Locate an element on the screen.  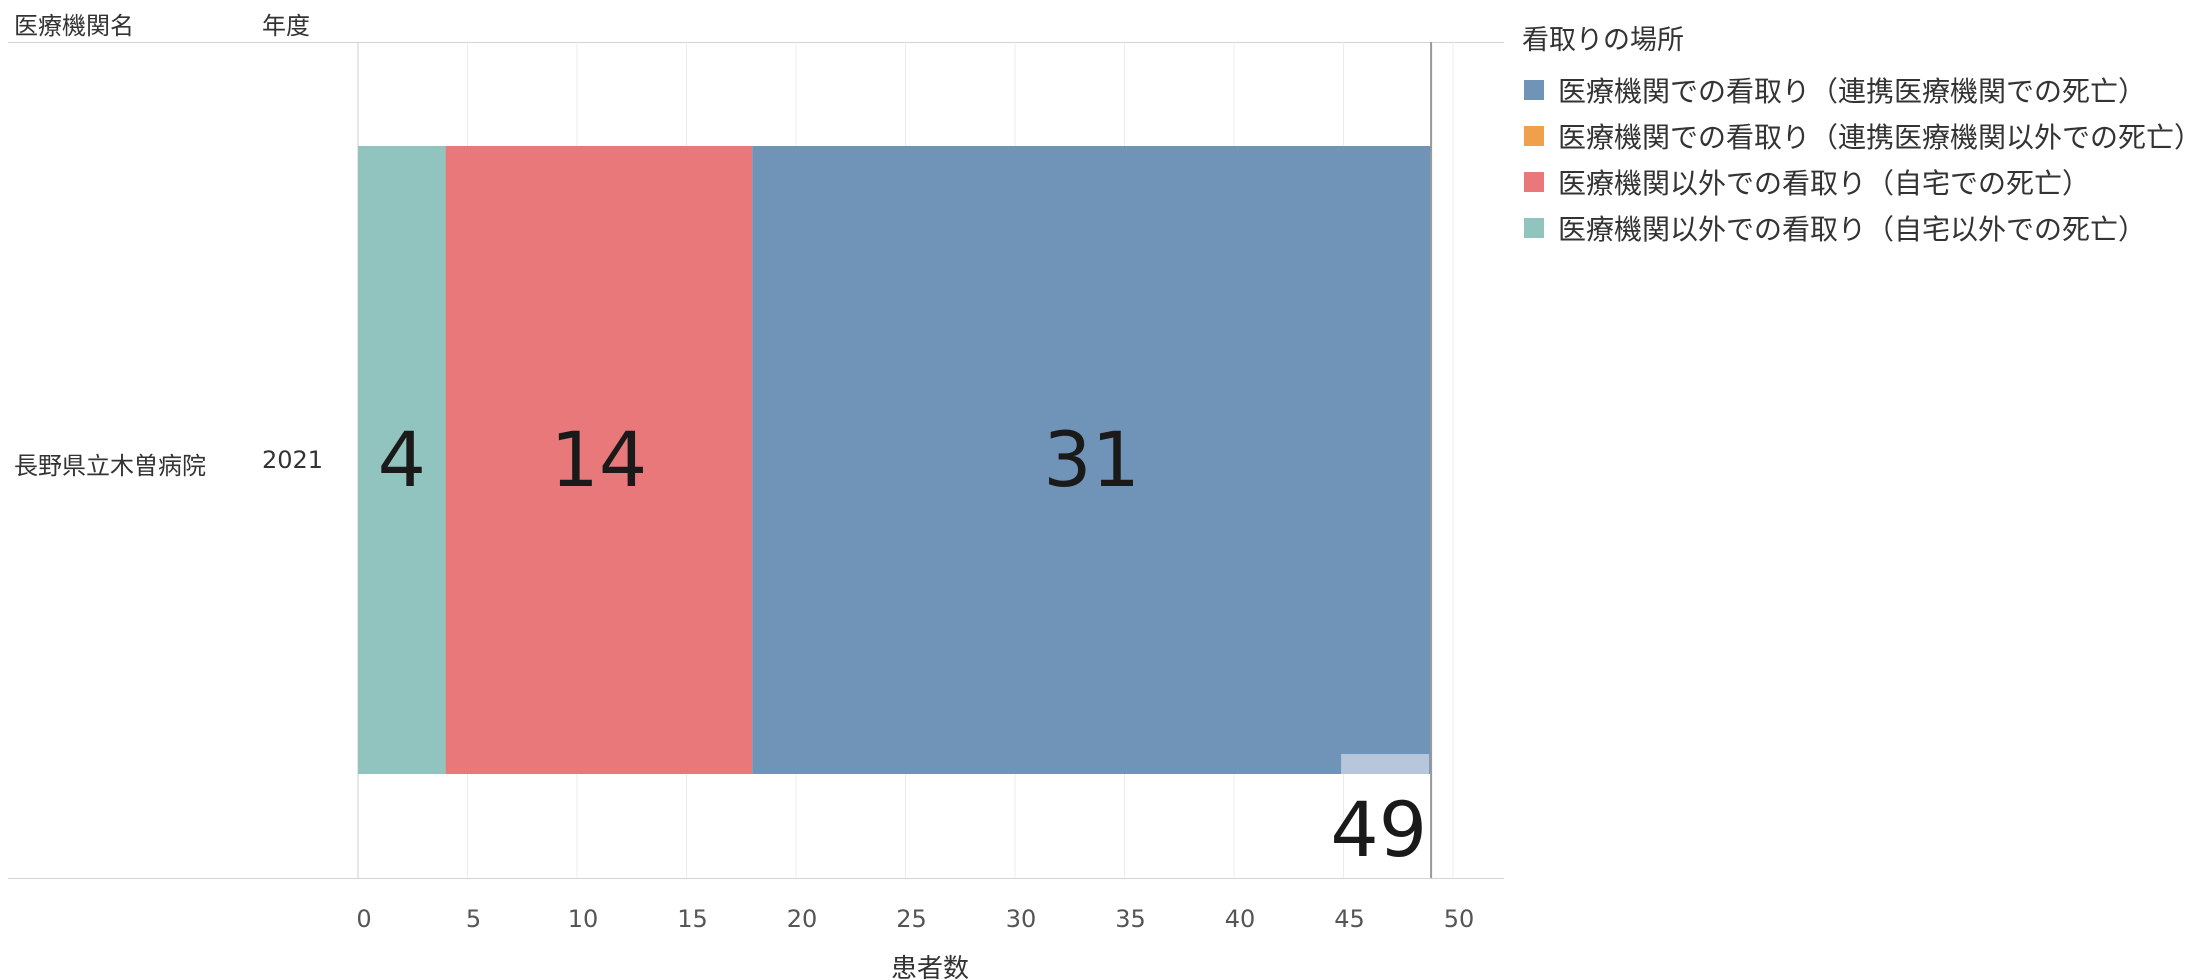
x-tick-label: 5 is located at coordinates (473, 919).